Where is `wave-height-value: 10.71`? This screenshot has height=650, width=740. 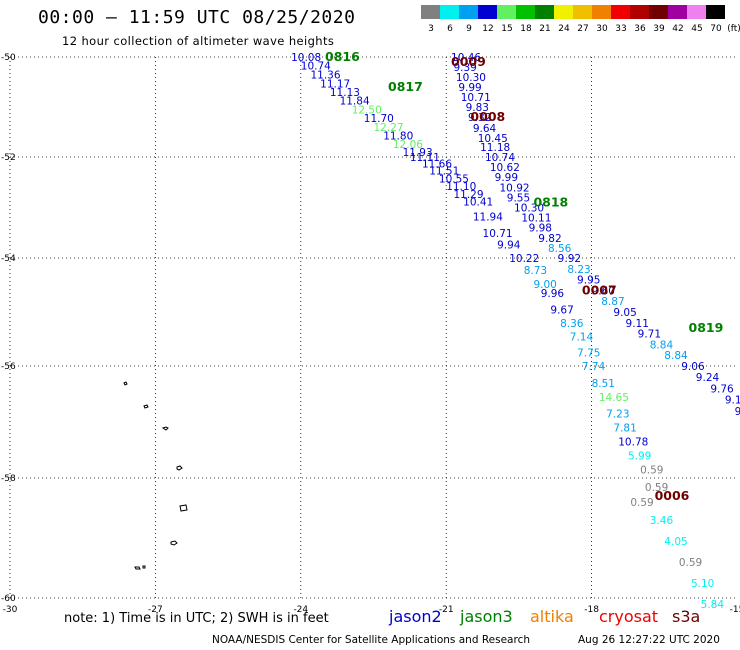 wave-height-value: 10.71 is located at coordinates (476, 98).